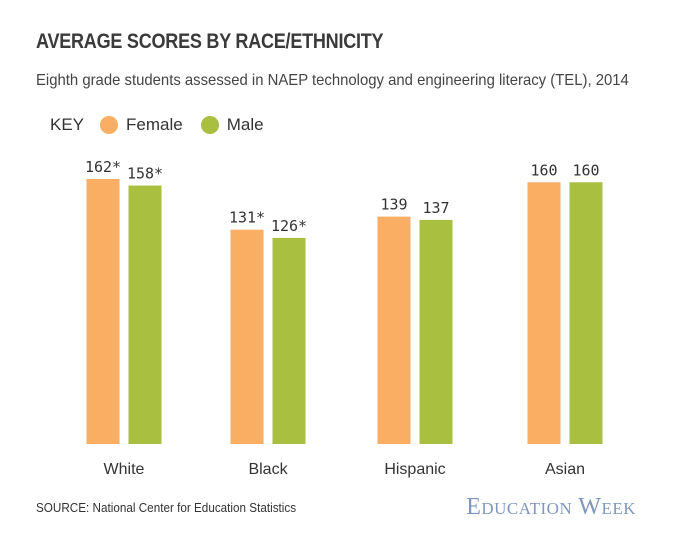 The width and height of the screenshot is (680, 550). I want to click on legend-label-male: Male, so click(245, 124).